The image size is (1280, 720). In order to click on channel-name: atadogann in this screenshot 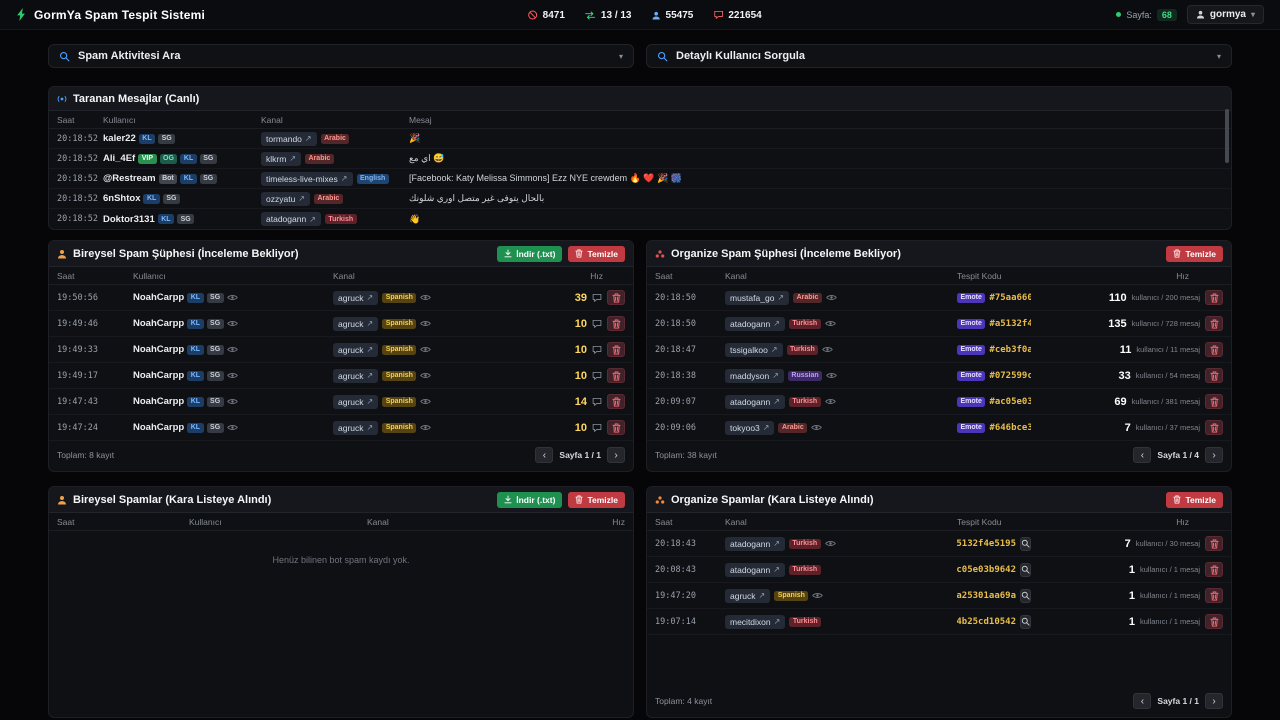, I will do `click(750, 543)`.